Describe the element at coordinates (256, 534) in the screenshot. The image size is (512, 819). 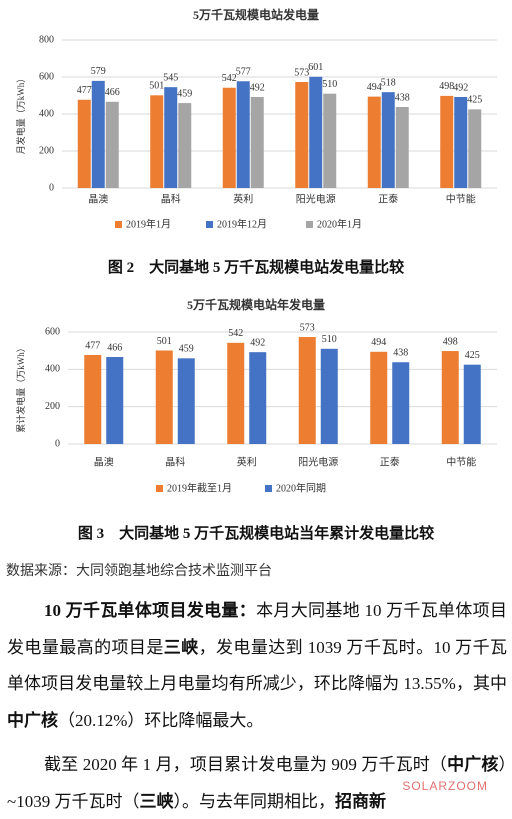
I see `caption: 图 3 大同基地 5 万千瓦规模电站当年累计发电量比较` at that location.